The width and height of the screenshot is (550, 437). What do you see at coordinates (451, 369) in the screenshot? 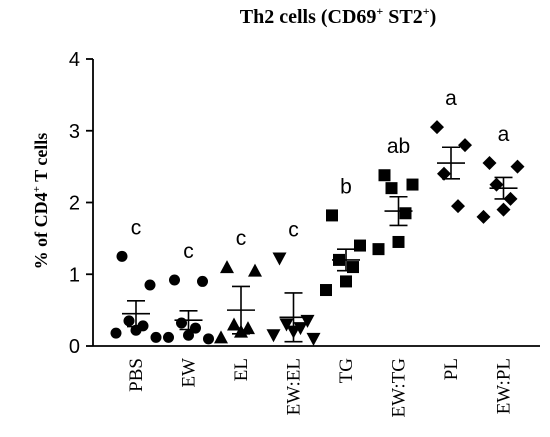
I see `x-tick-label: PL` at bounding box center [451, 369].